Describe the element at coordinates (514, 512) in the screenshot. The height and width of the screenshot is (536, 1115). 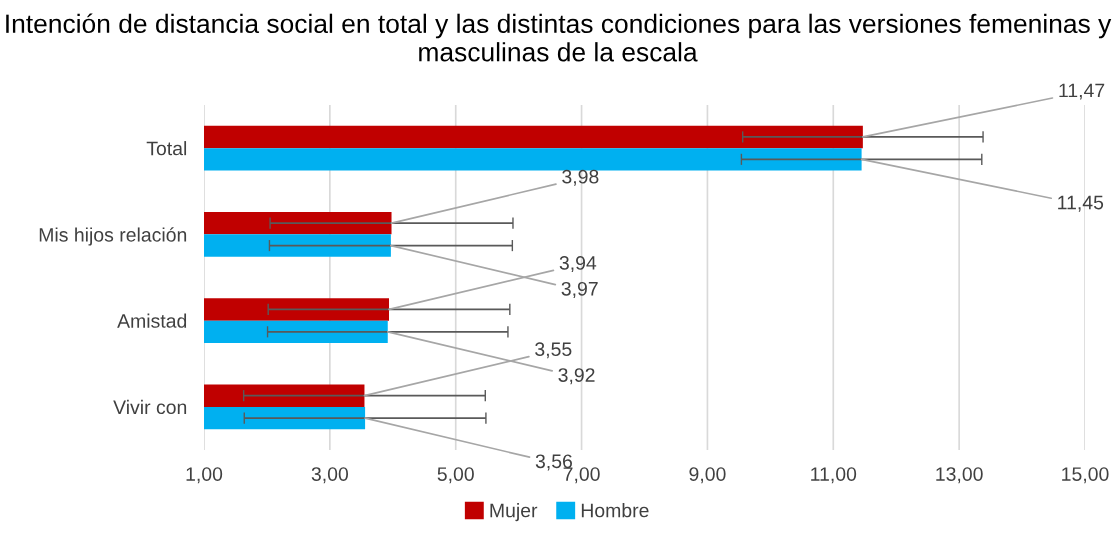
I see `legend-label: Mujer` at that location.